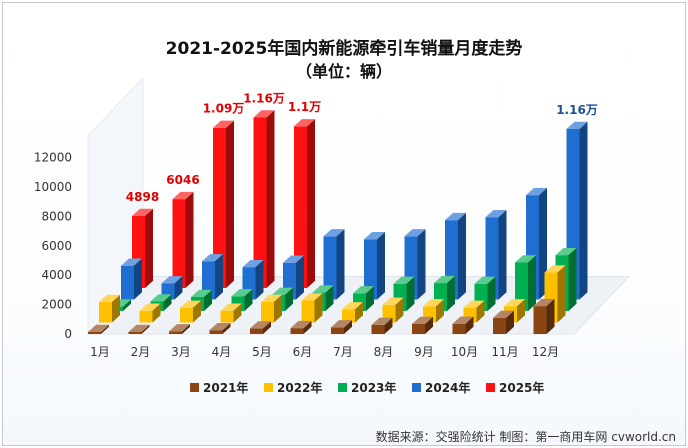 The image size is (688, 448). What do you see at coordinates (225, 387) in the screenshot?
I see `legend-label: 2021年` at bounding box center [225, 387].